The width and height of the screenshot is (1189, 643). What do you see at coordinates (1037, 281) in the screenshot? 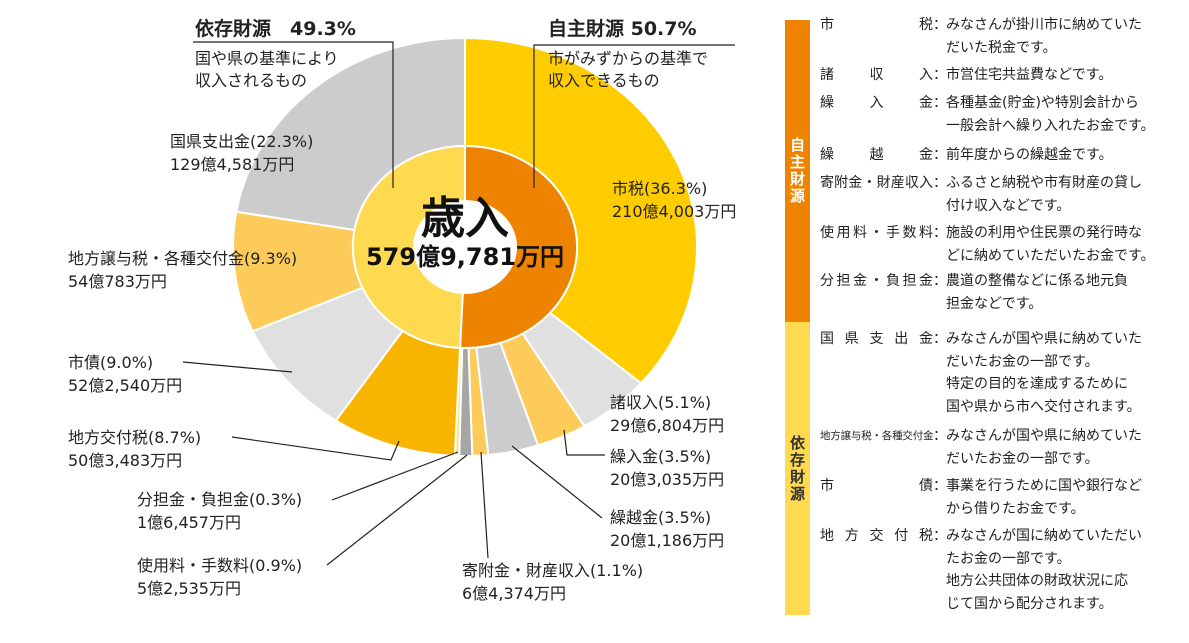
I see `glossary-desc-line: 農道の整備などに係る地元負` at bounding box center [1037, 281].